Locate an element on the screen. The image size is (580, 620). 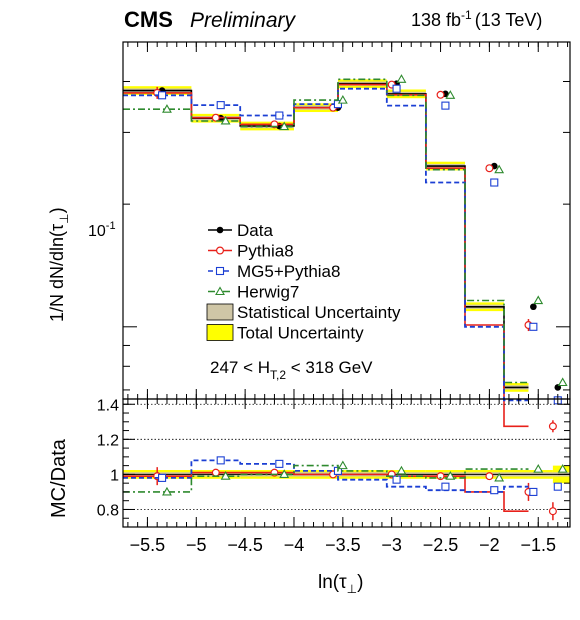
legend-label: Herwig7 is located at coordinates (268, 292).